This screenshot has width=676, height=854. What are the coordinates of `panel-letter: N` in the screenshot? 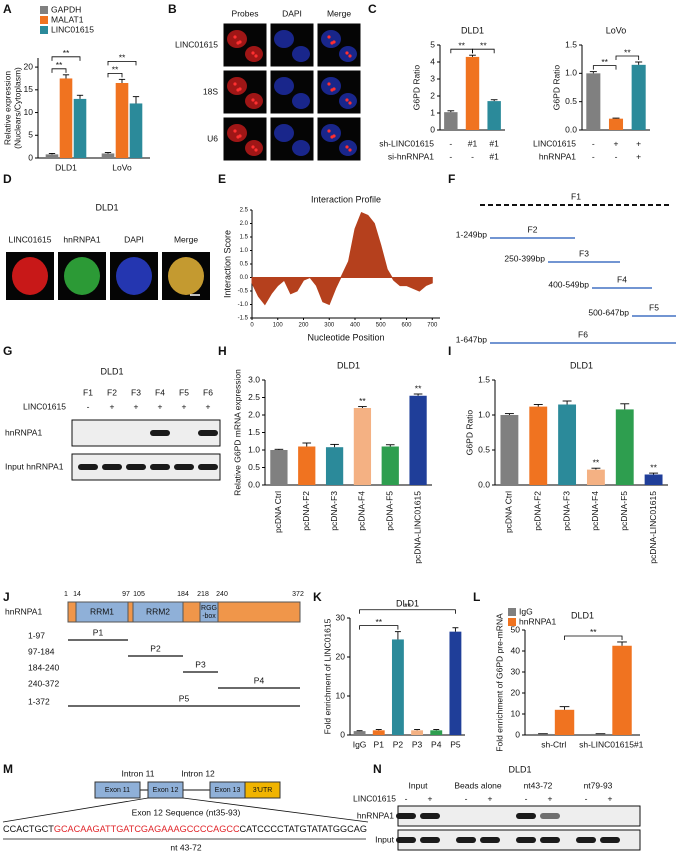 It's located at (377, 769).